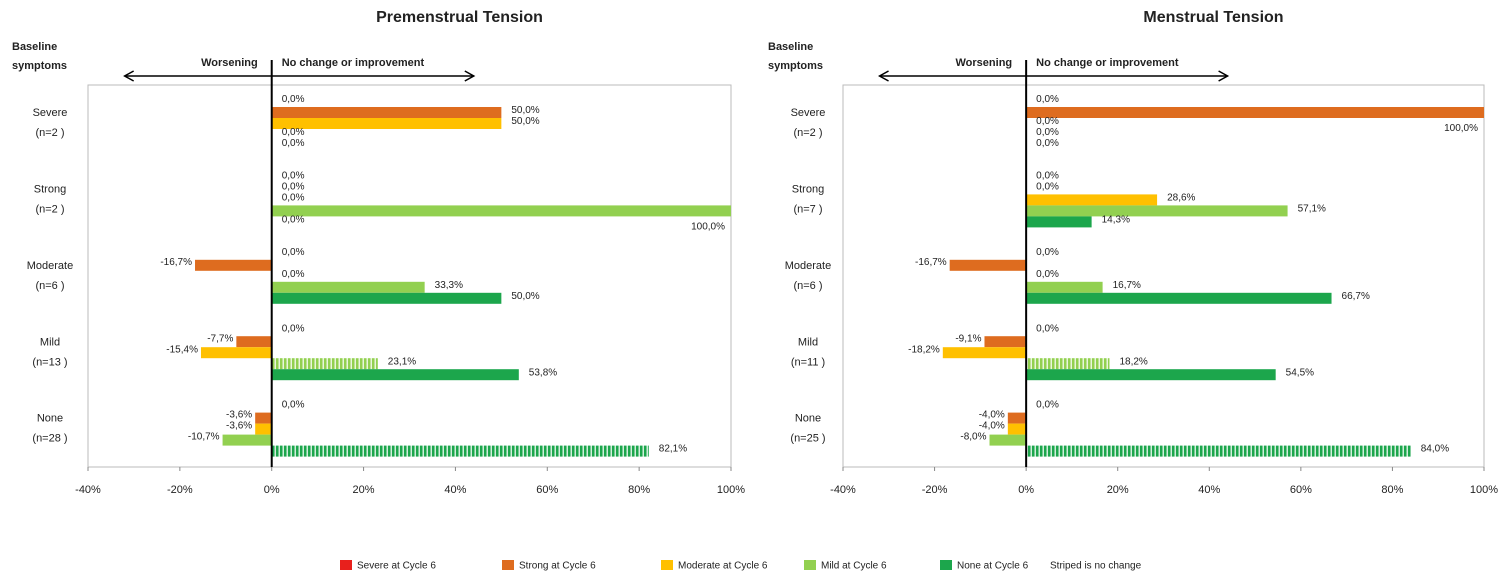 The width and height of the screenshot is (1503, 576). I want to click on legend-label: Moderate at Cycle 6, so click(723, 566).